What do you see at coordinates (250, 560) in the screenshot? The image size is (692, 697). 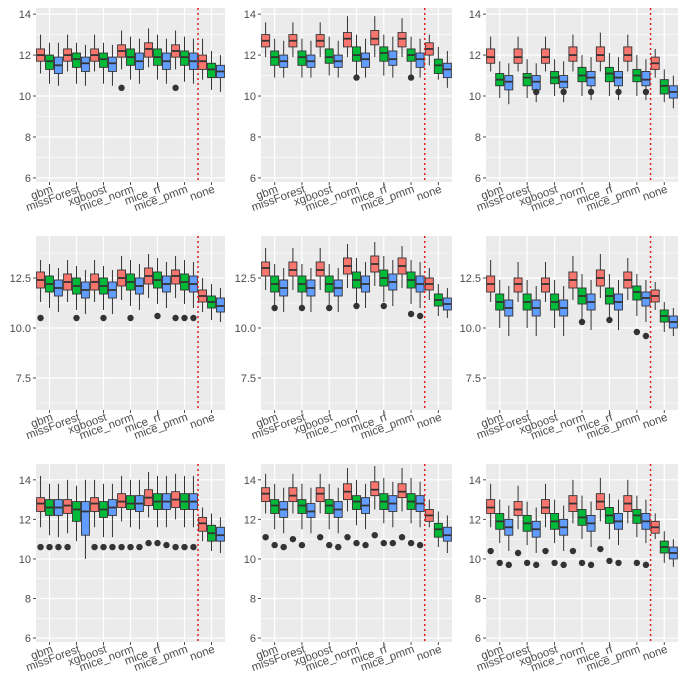 I see `y-tick-label: 10` at bounding box center [250, 560].